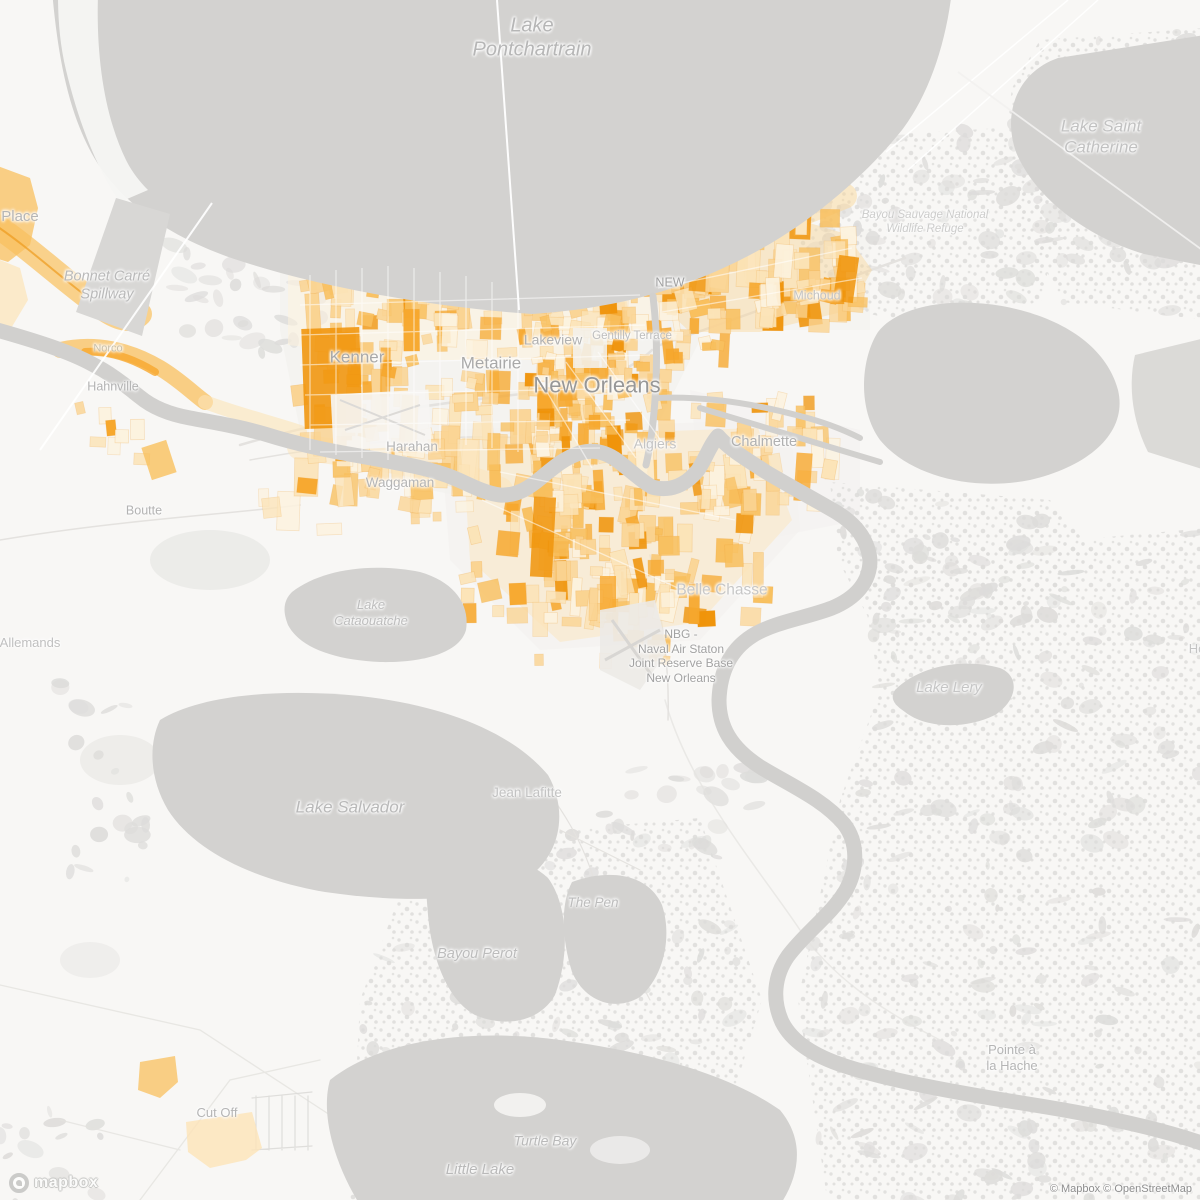 The height and width of the screenshot is (1200, 1200). What do you see at coordinates (356, 795) in the screenshot?
I see `lake-salvador-water` at bounding box center [356, 795].